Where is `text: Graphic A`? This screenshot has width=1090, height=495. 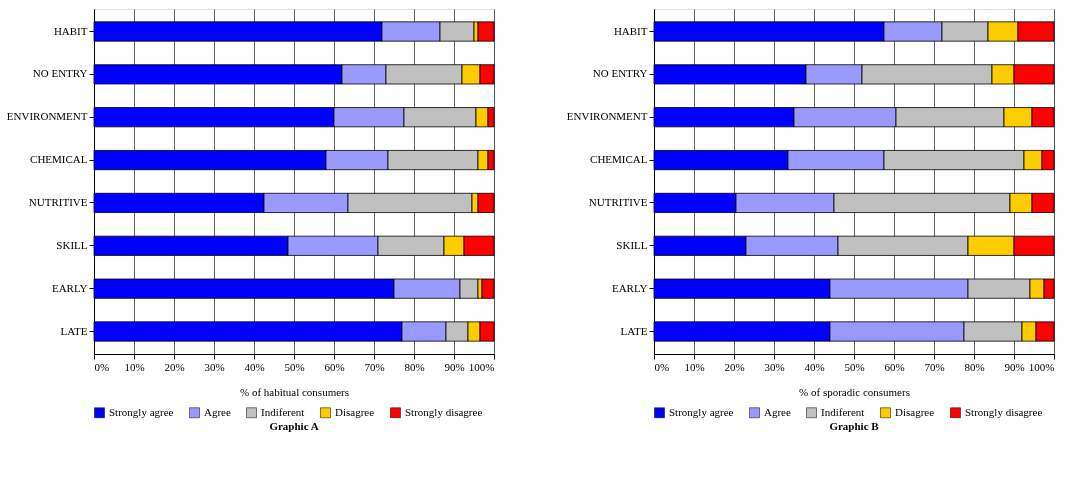 text: Graphic A is located at coordinates (294, 426).